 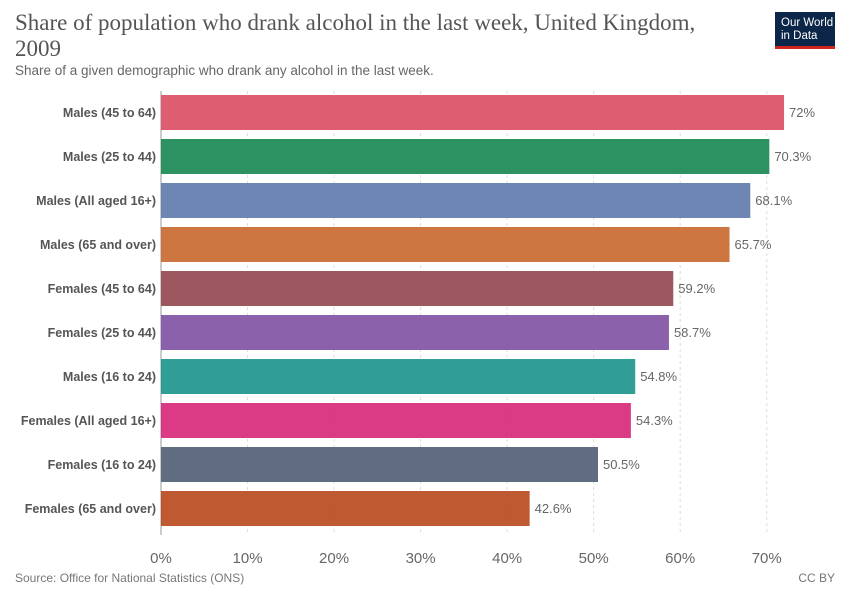 What do you see at coordinates (96, 201) in the screenshot?
I see `category-label: Males (All aged 16+)` at bounding box center [96, 201].